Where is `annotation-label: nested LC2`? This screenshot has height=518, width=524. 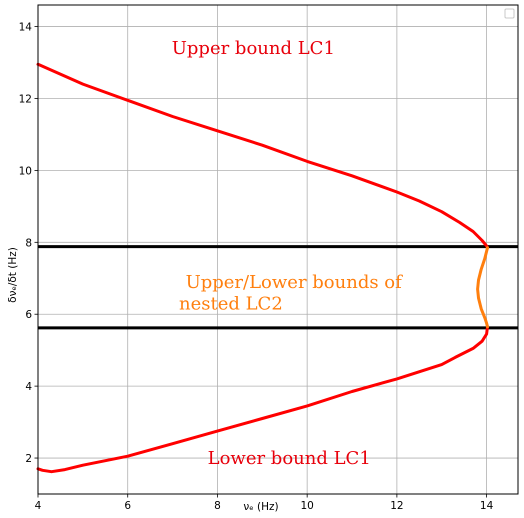
annotation-label: nested LC2 is located at coordinates (231, 303).